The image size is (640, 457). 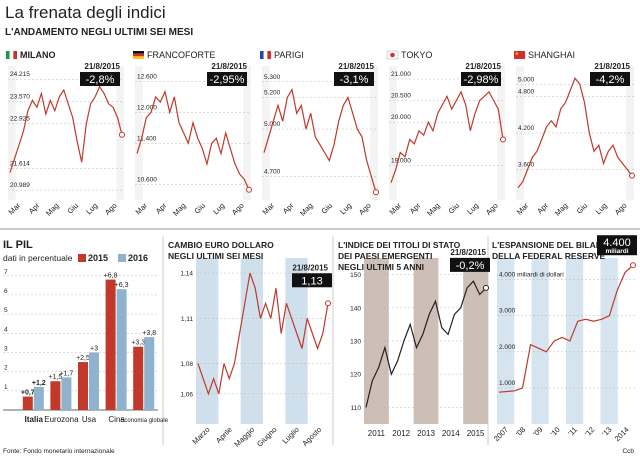 What do you see at coordinates (61, 419) in the screenshot?
I see `x-tick-label: Eurozona` at bounding box center [61, 419].